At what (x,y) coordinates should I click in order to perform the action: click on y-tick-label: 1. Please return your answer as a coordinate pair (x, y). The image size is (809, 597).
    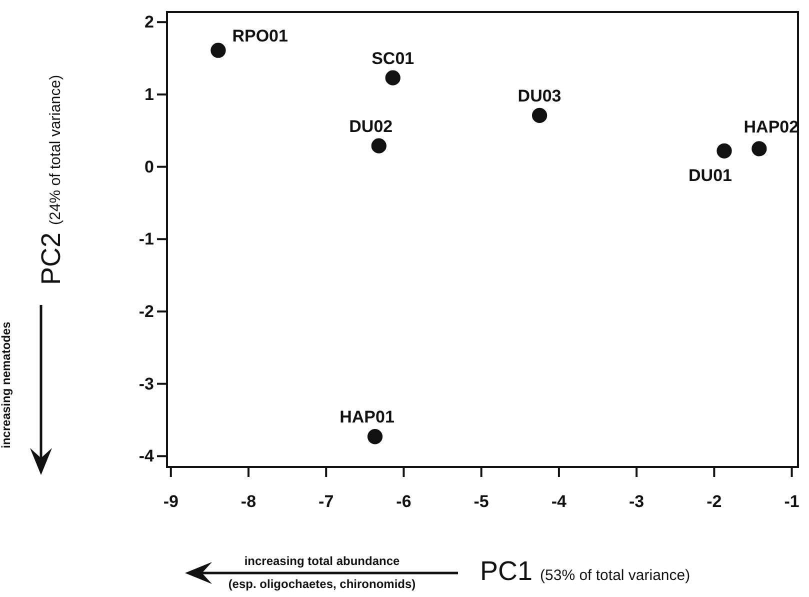
    Looking at the image, I should click on (149, 94).